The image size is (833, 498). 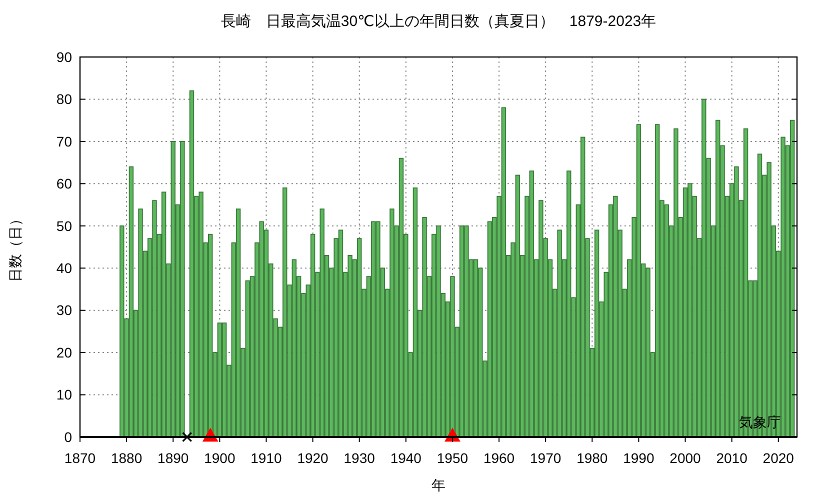 What do you see at coordinates (80, 458) in the screenshot?
I see `x-tick-label: 1870` at bounding box center [80, 458].